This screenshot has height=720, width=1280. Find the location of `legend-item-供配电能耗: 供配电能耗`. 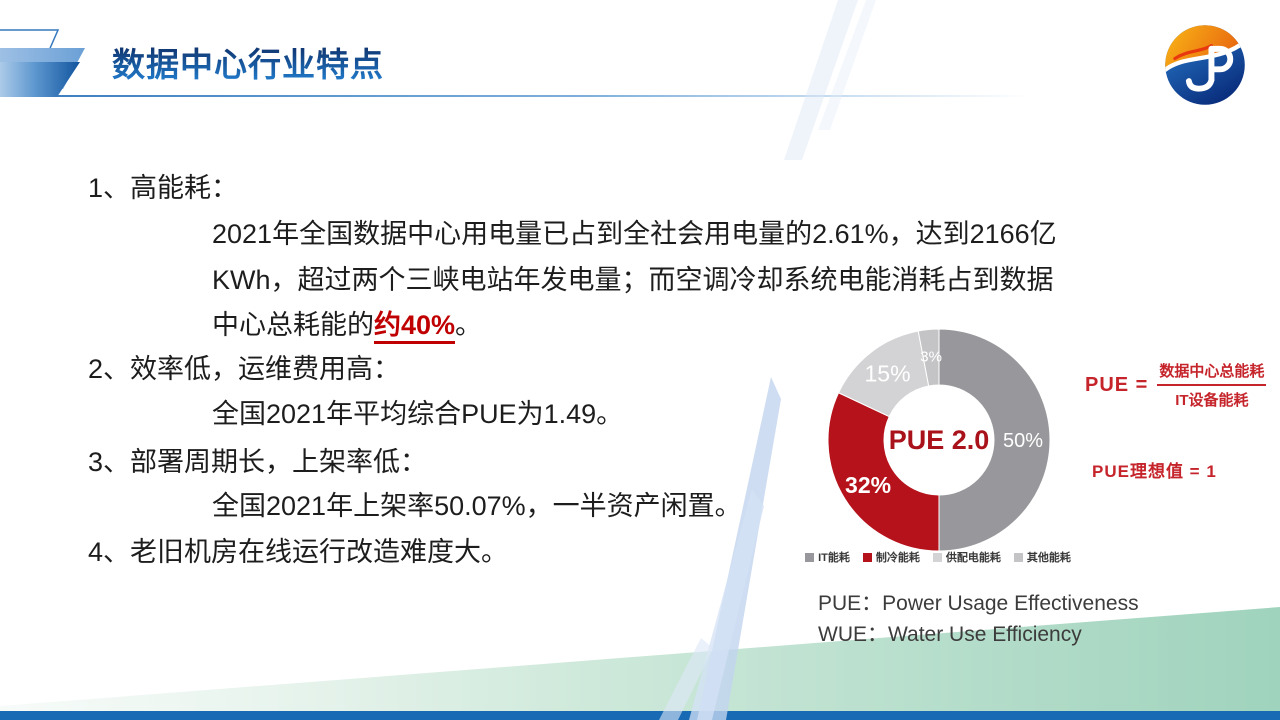

legend-item-供配电能耗: 供配电能耗 is located at coordinates (966, 557).